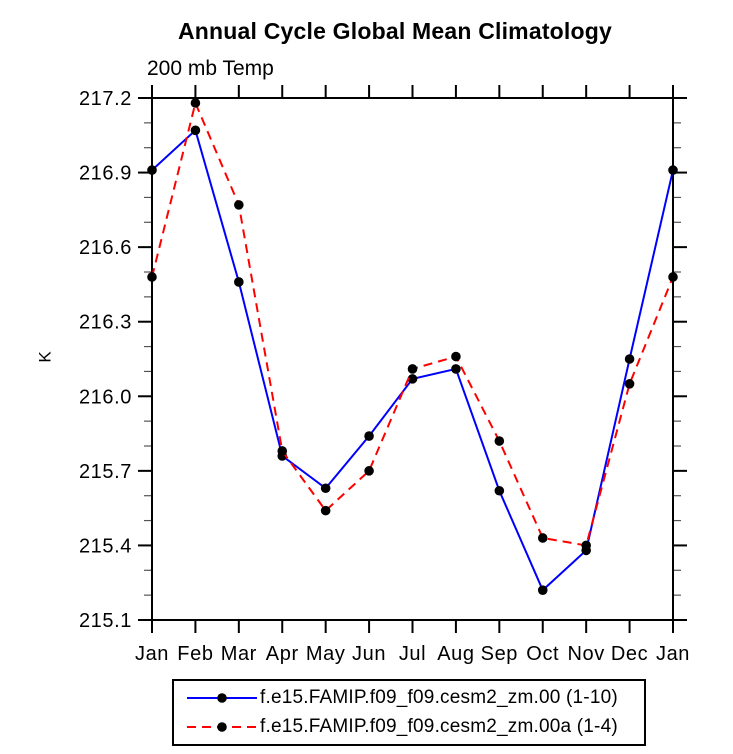  I want to click on x-tick-label: Nov, so click(585, 654).